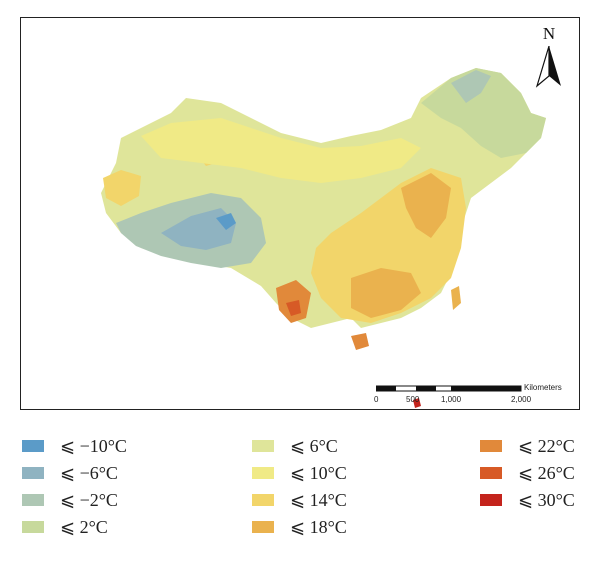  What do you see at coordinates (376, 399) in the screenshot?
I see `scale-tick-0: 0` at bounding box center [376, 399].